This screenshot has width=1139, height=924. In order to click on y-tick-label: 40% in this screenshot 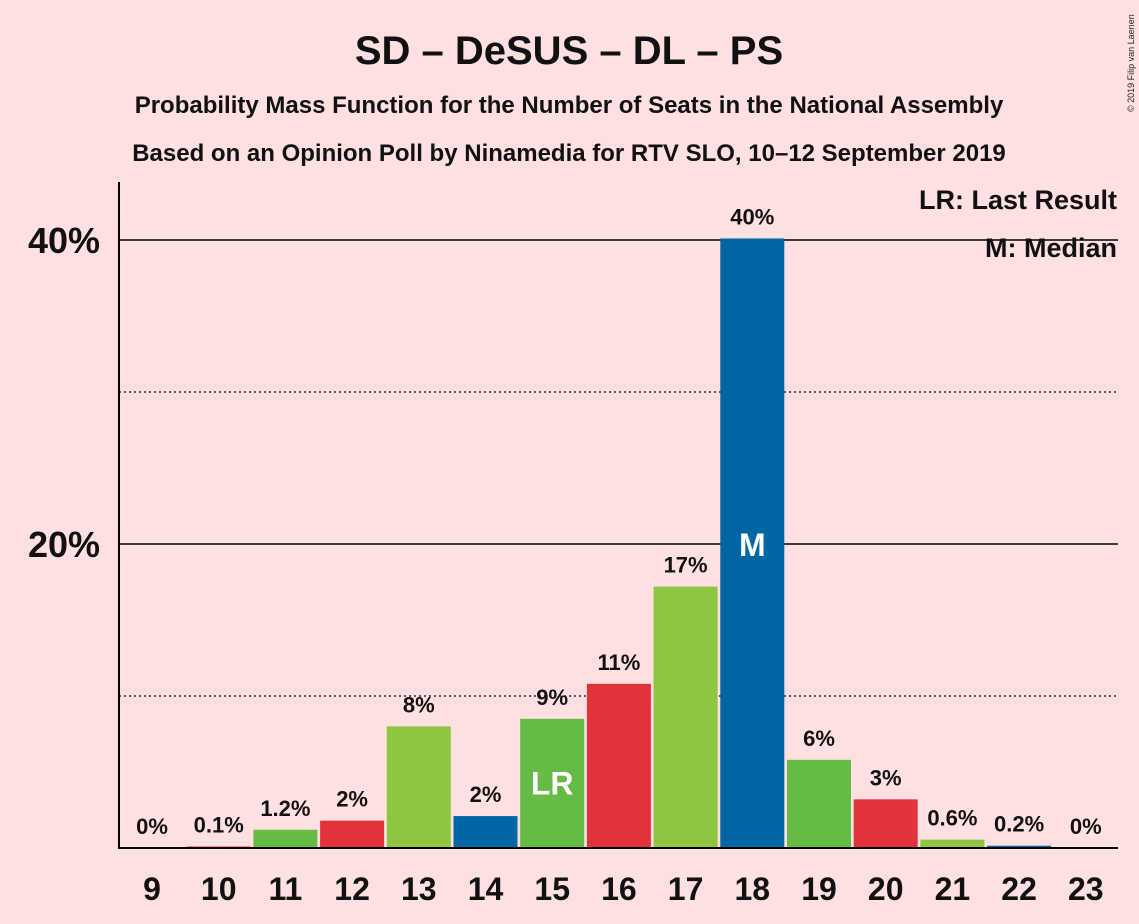, I will do `click(64, 240)`.